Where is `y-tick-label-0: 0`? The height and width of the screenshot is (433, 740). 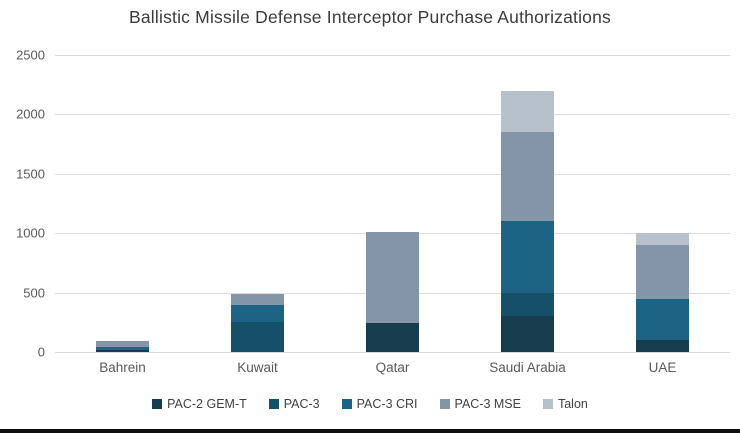
y-tick-label-0: 0 is located at coordinates (41, 352).